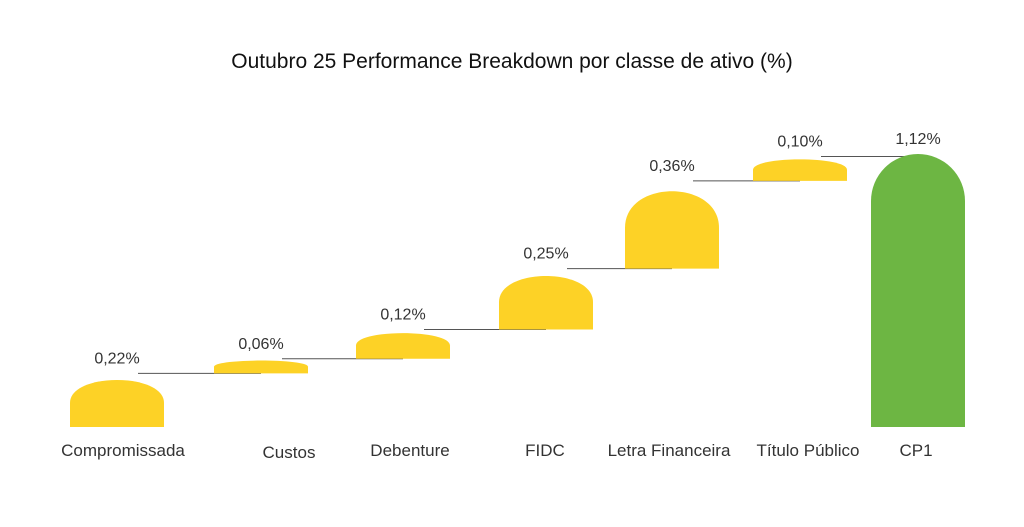 The width and height of the screenshot is (1024, 527). I want to click on value-label-letra-financeira: 0,36%, so click(671, 166).